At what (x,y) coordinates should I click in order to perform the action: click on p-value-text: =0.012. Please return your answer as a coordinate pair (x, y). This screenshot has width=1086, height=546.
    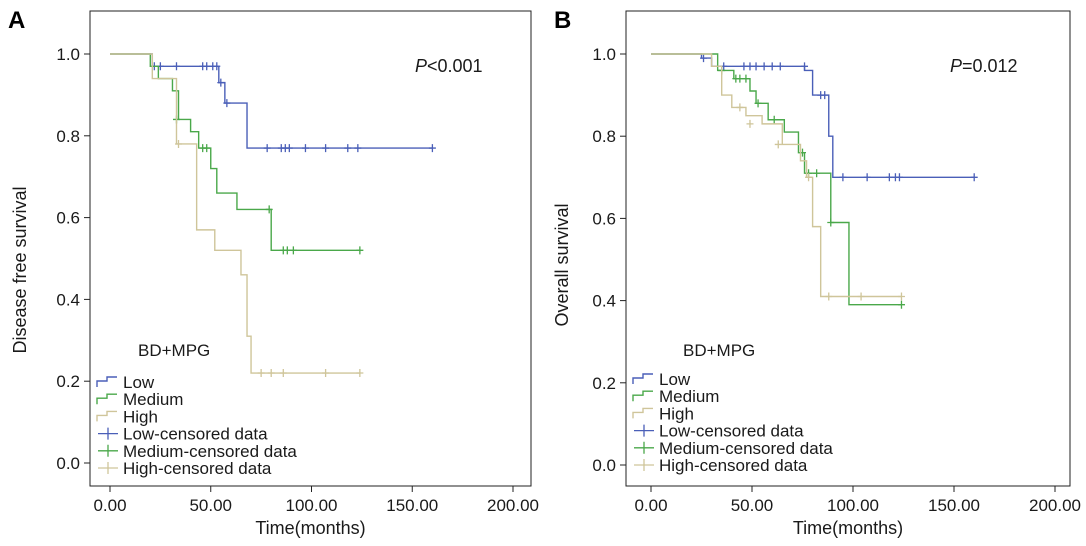
    Looking at the image, I should click on (990, 66).